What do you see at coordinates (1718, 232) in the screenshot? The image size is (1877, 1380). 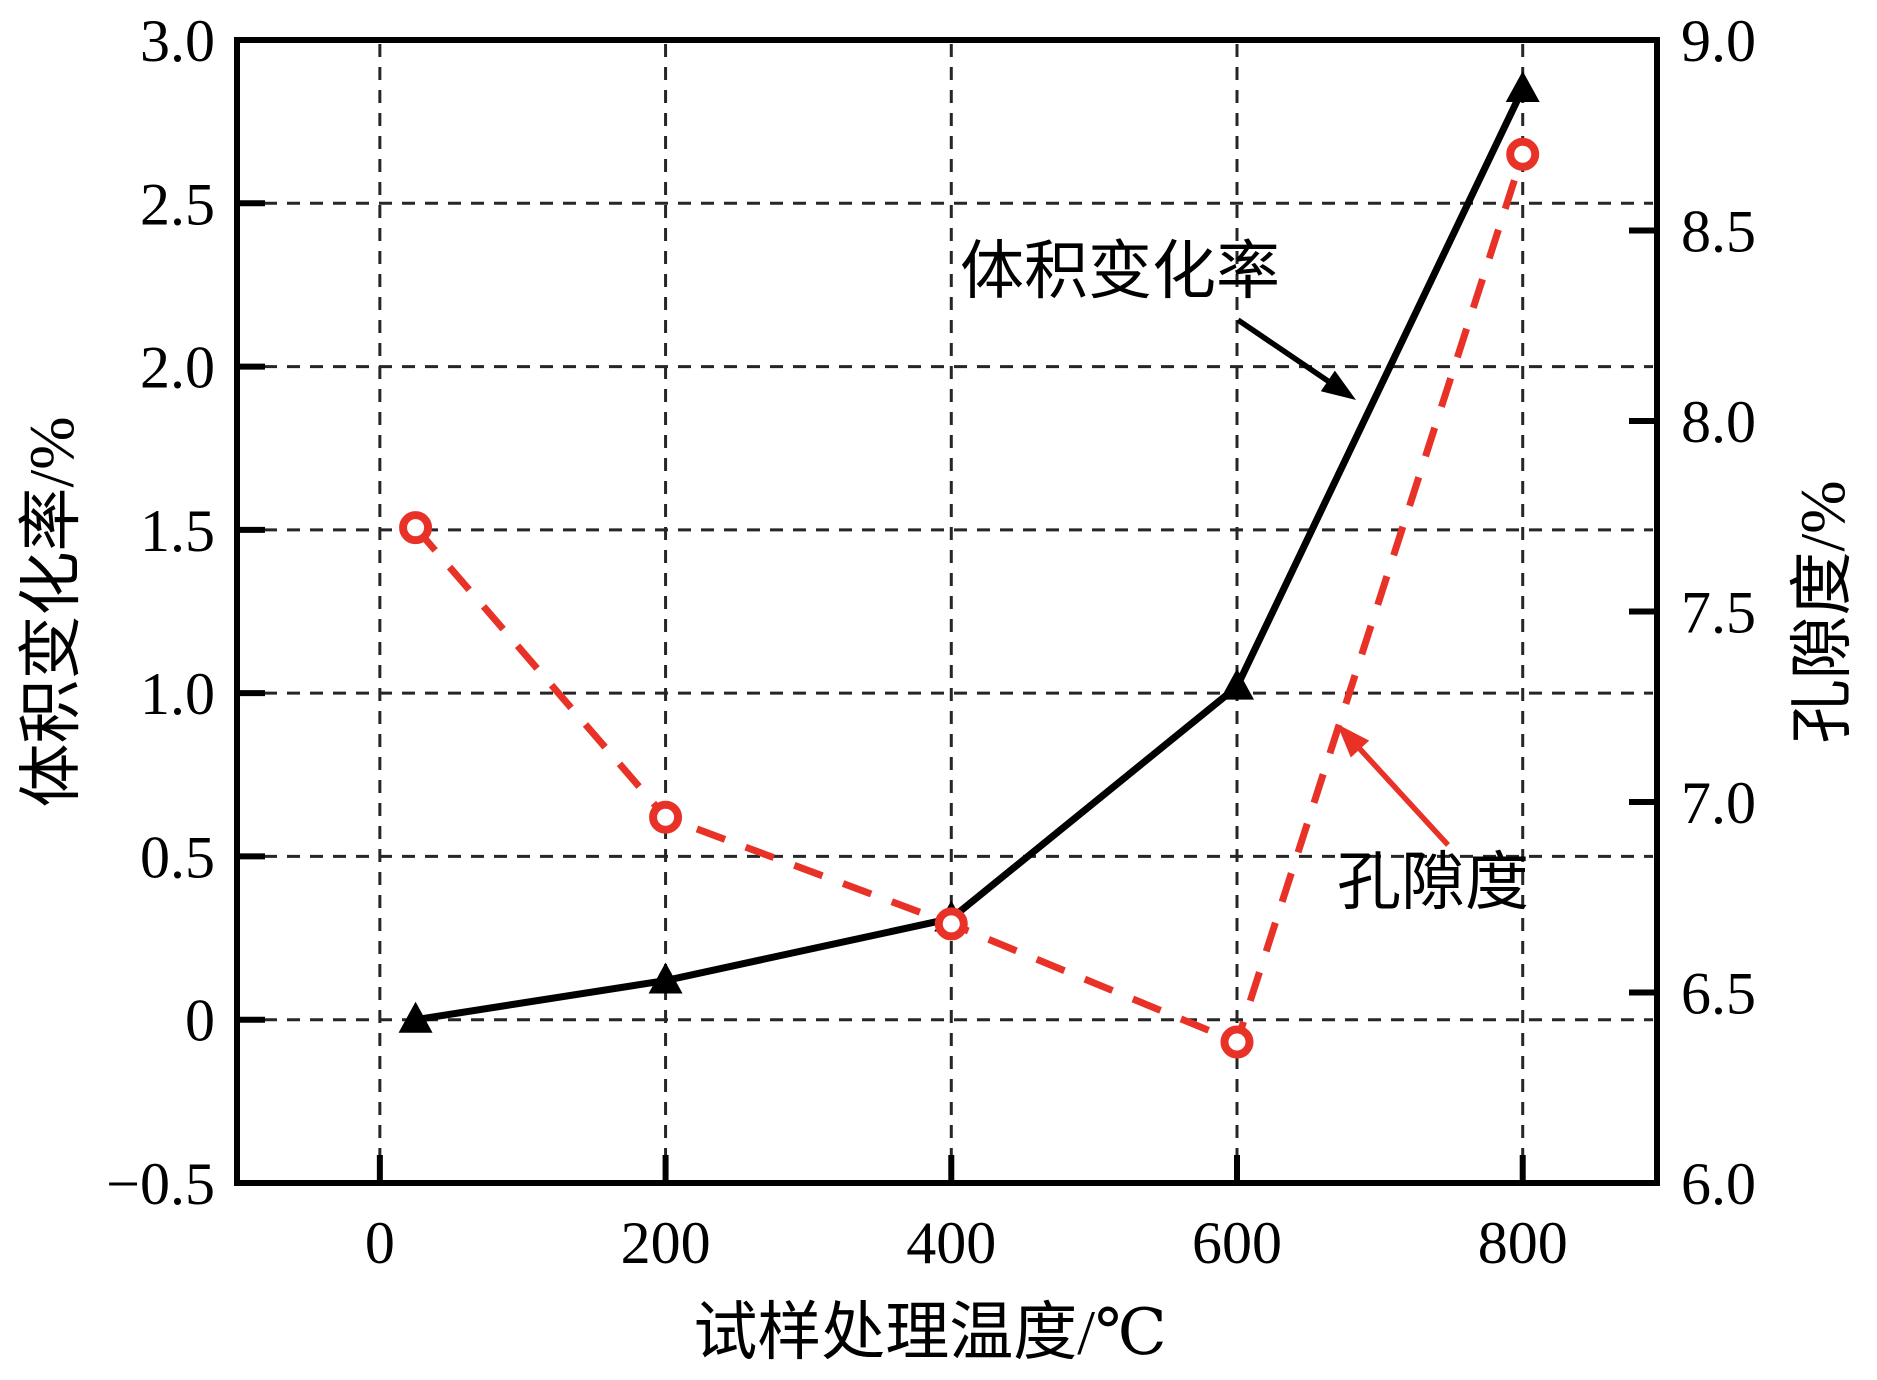 I see `right-tick-label: 8.5` at bounding box center [1718, 232].